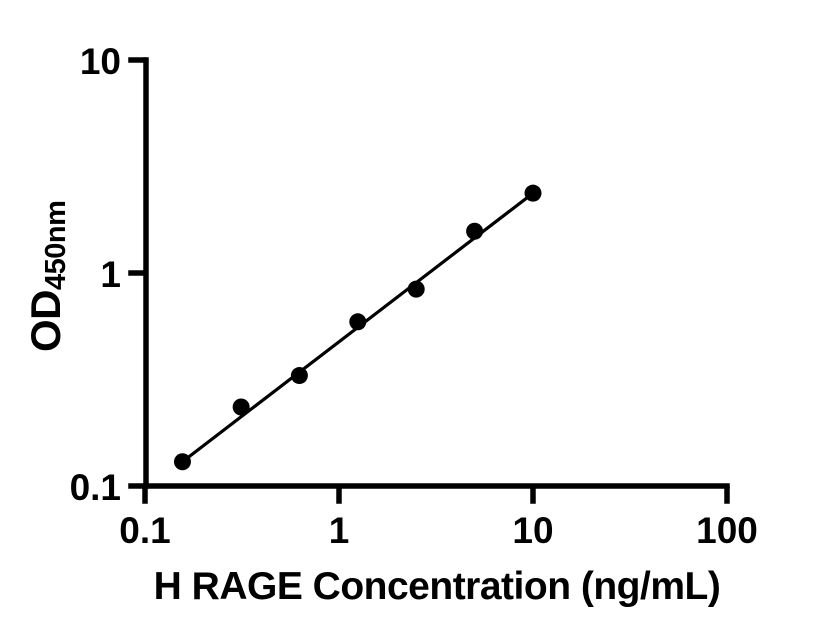 The image size is (816, 640). Describe the element at coordinates (144, 530) in the screenshot. I see `x-tick-label: 0.1` at that location.